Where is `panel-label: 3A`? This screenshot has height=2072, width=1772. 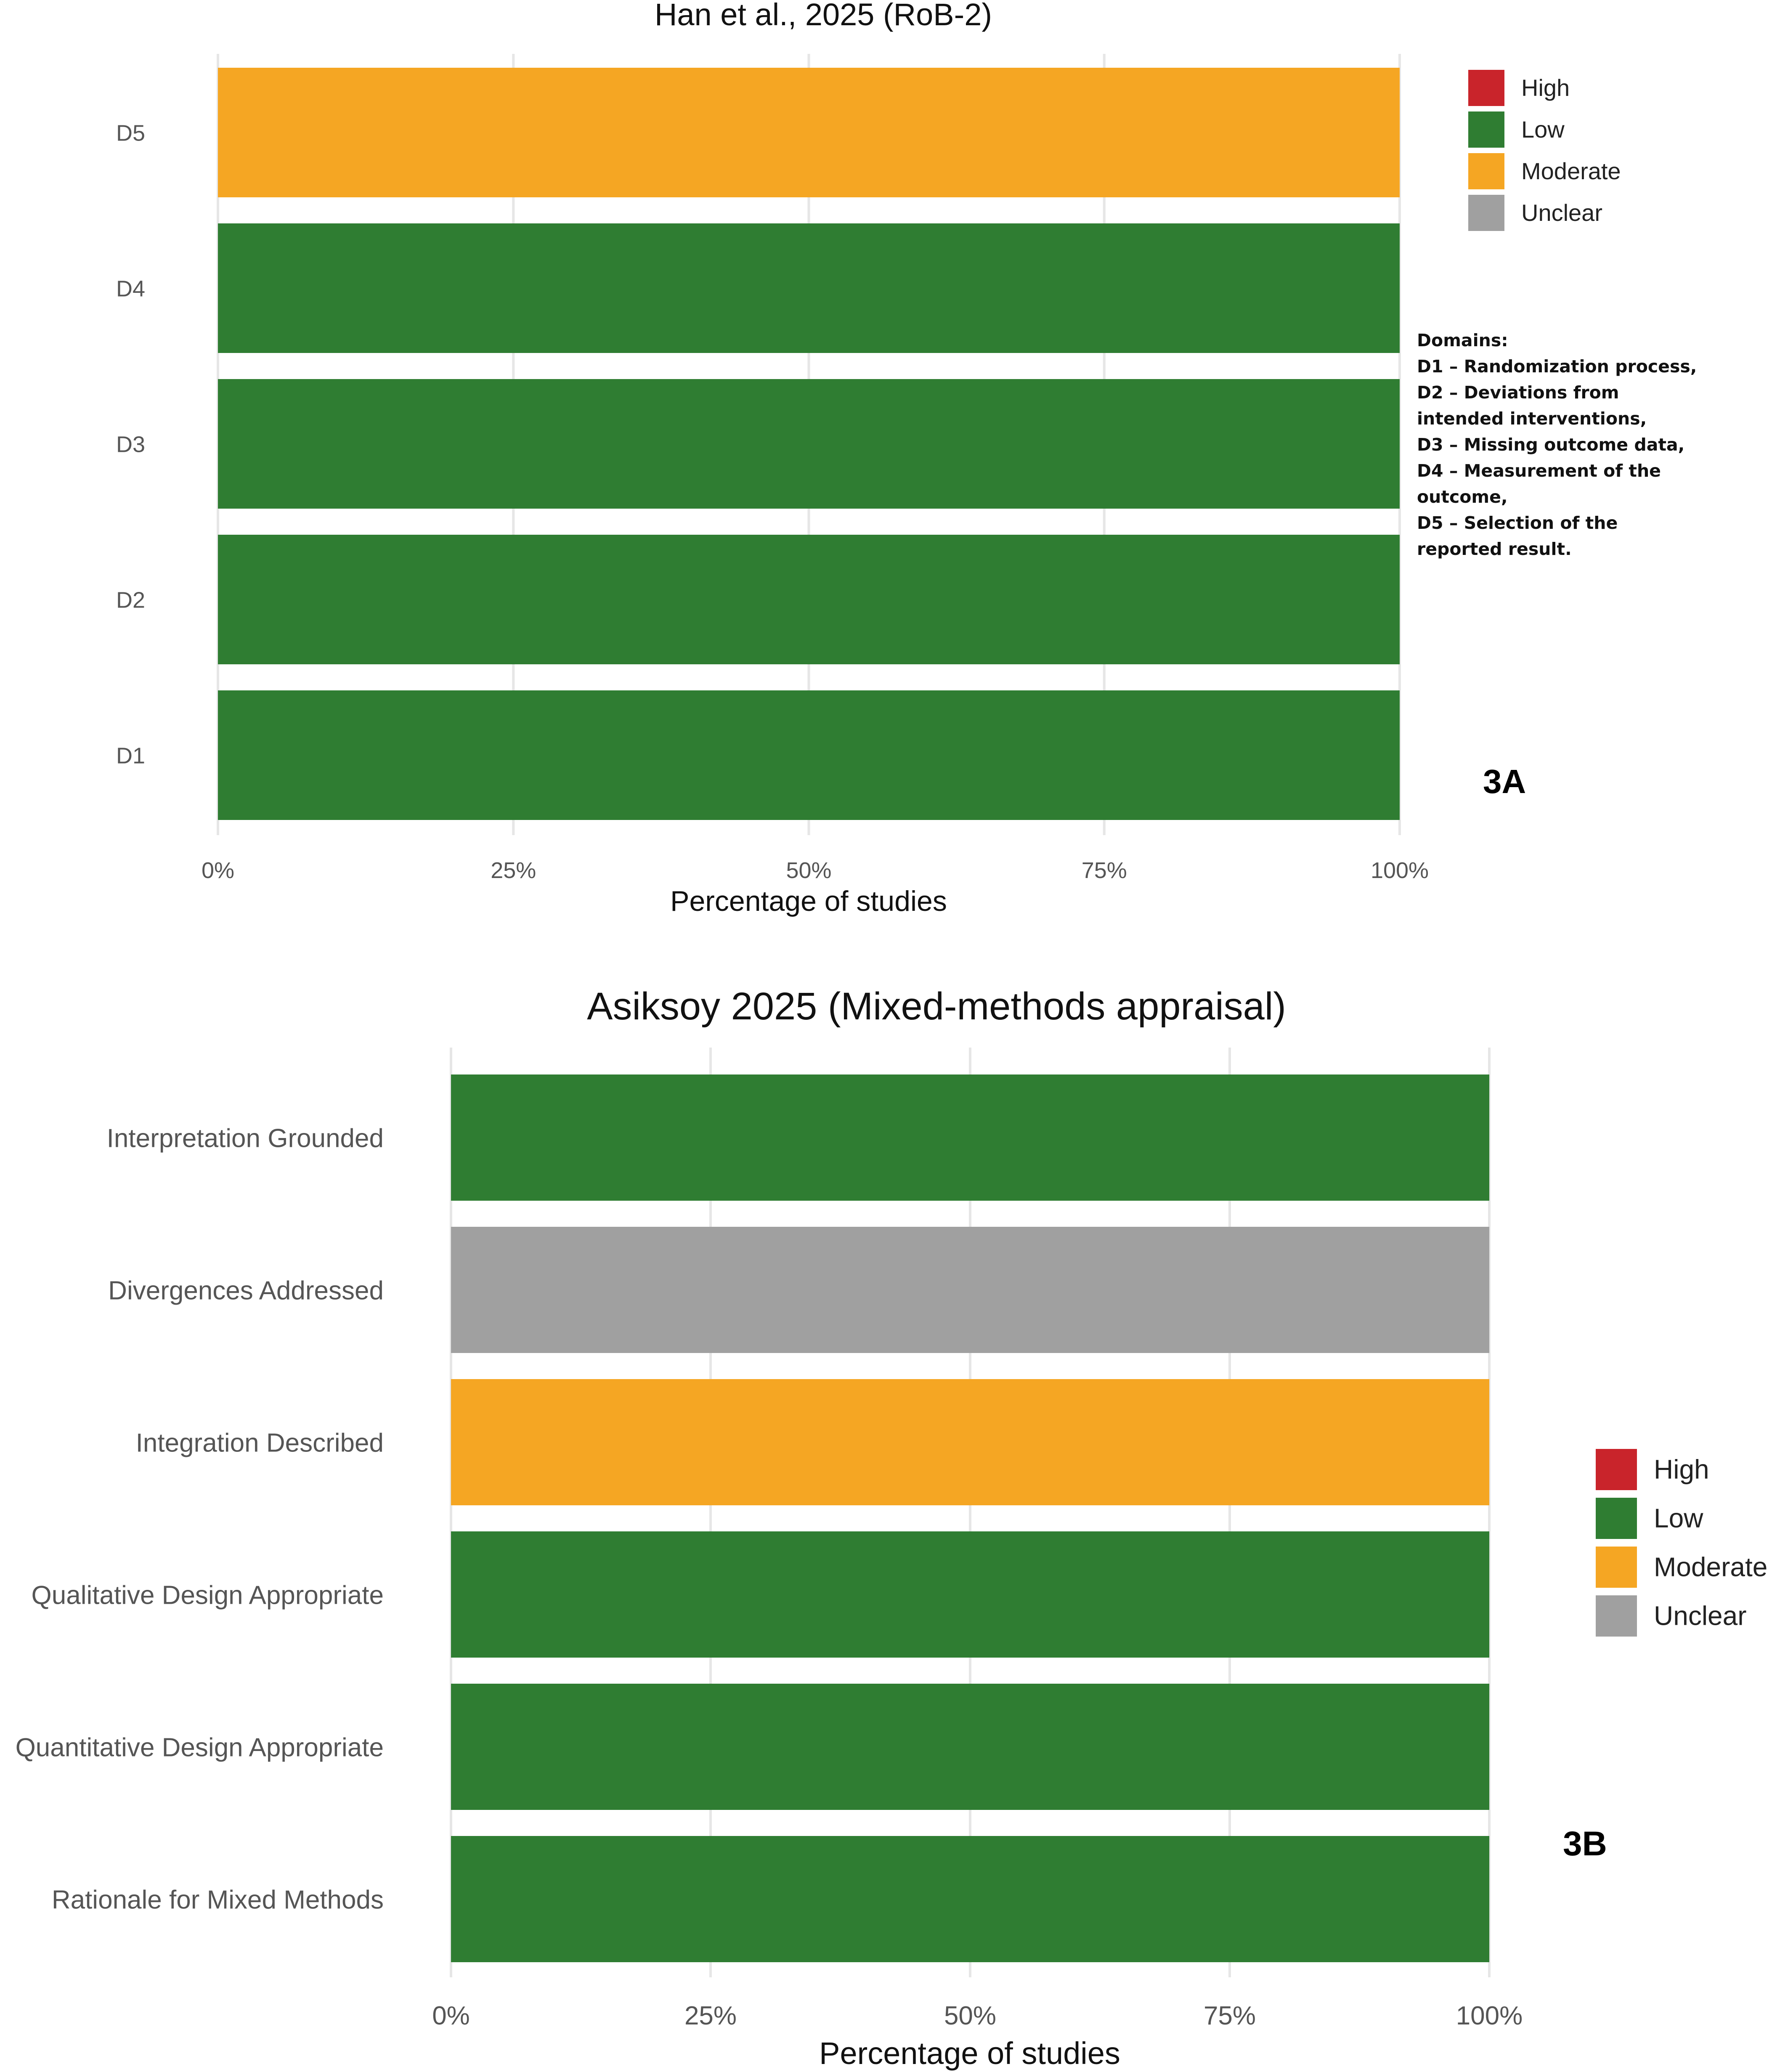 panel-label: 3A is located at coordinates (1504, 781).